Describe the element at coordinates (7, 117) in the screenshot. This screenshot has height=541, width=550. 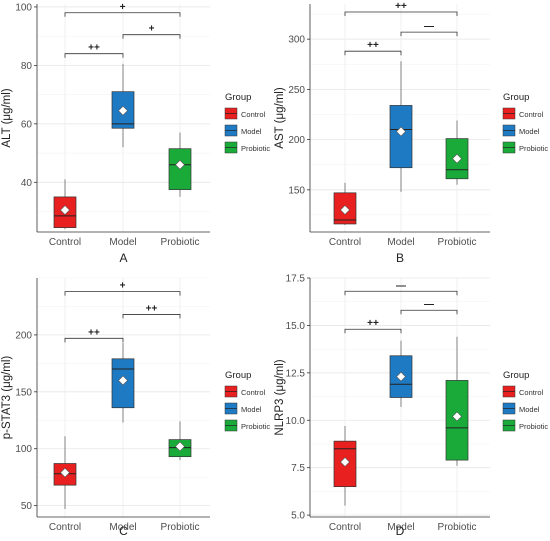
I see `y-axis-label: ALT (μg/ml)` at that location.